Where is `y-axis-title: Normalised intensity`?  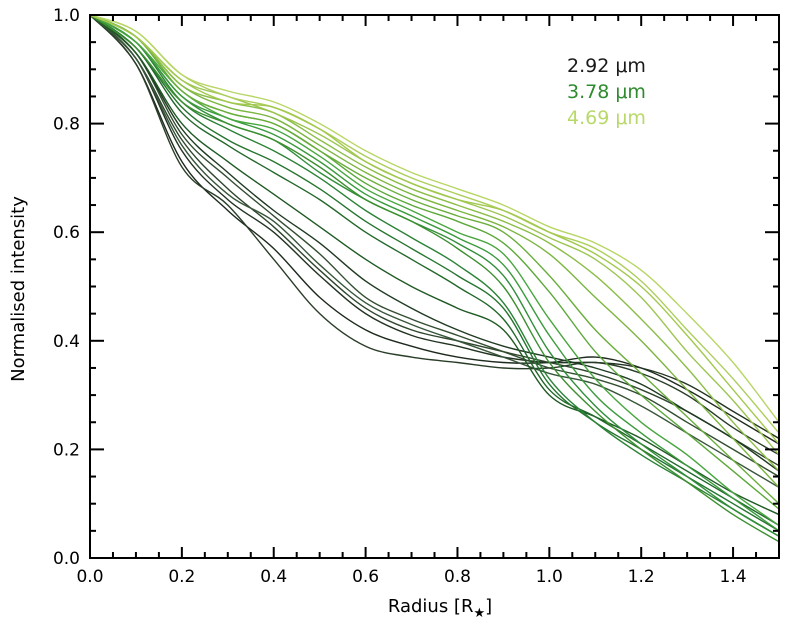
y-axis-title: Normalised intensity is located at coordinates (18, 289).